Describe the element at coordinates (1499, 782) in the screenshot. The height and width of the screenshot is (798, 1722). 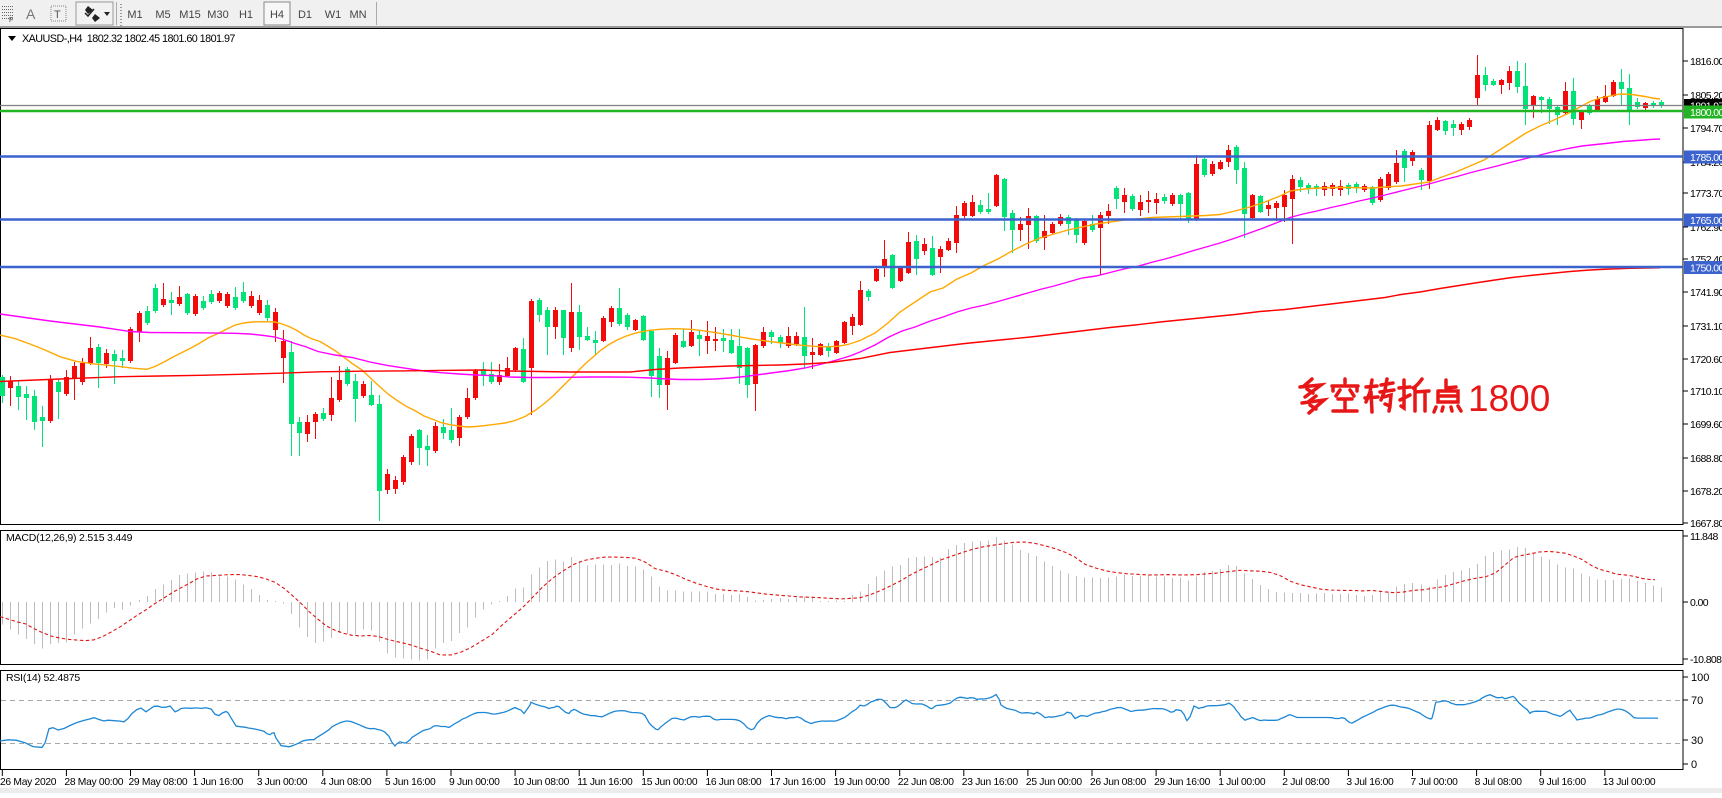
I see `svg-text: 8 Jul 08:00` at that location.